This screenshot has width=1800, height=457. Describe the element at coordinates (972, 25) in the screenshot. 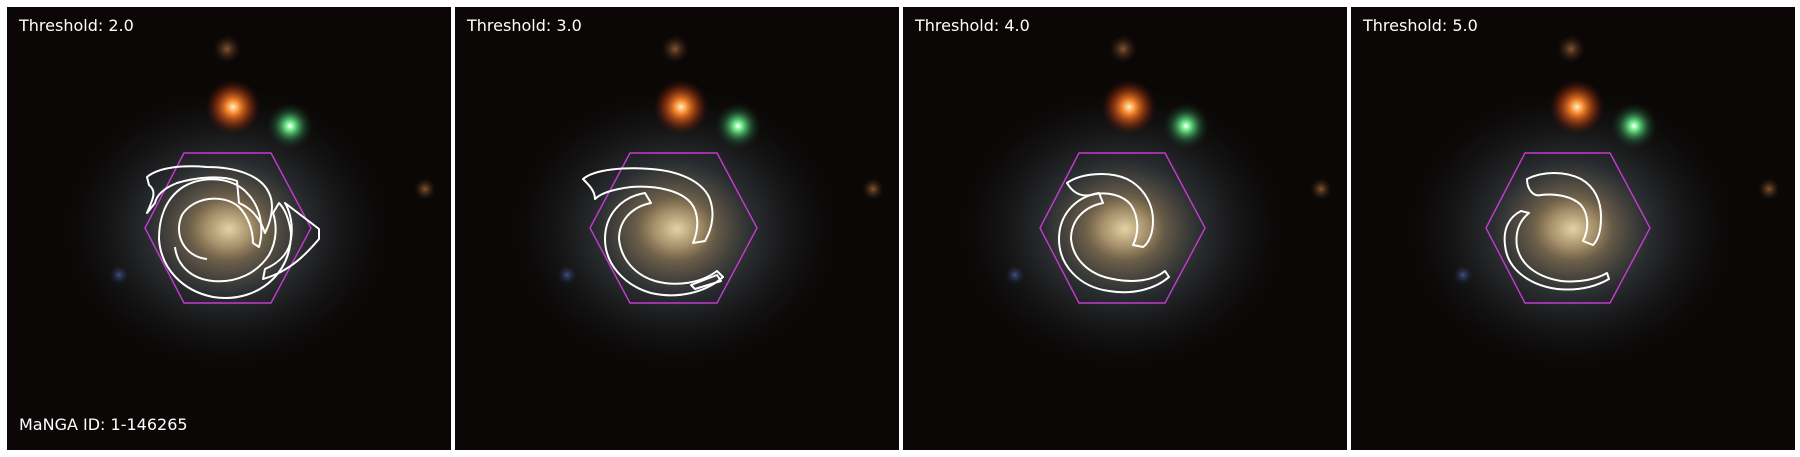

I see `threshold-label: Threshold: 4.0` at that location.